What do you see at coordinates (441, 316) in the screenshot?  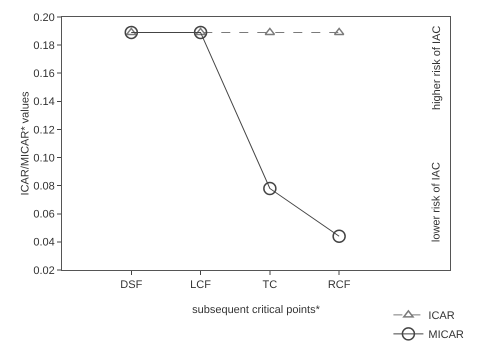 I see `legend-label: ICAR` at bounding box center [441, 316].